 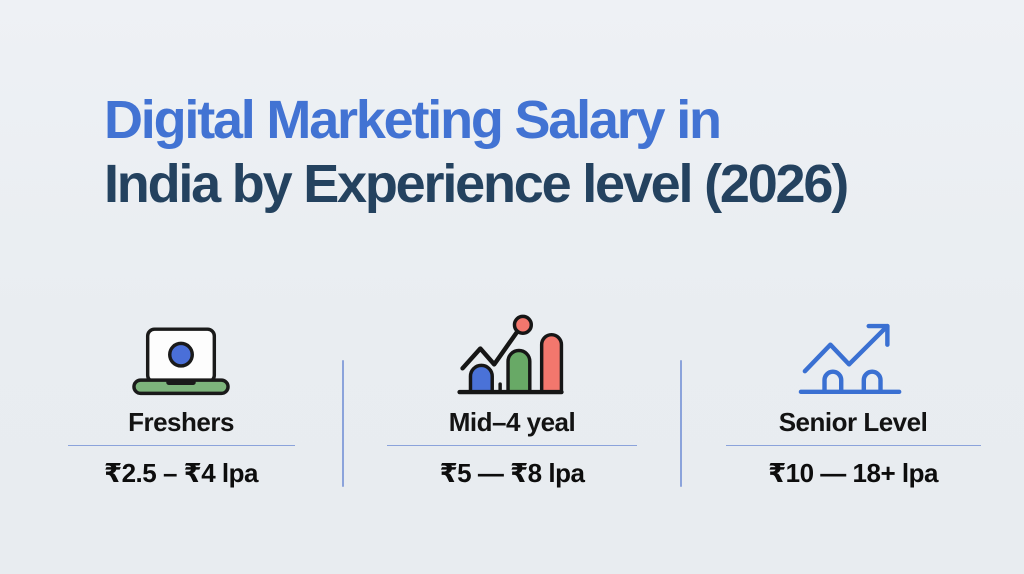 What do you see at coordinates (181, 422) in the screenshot?
I see `level-label: Freshers` at bounding box center [181, 422].